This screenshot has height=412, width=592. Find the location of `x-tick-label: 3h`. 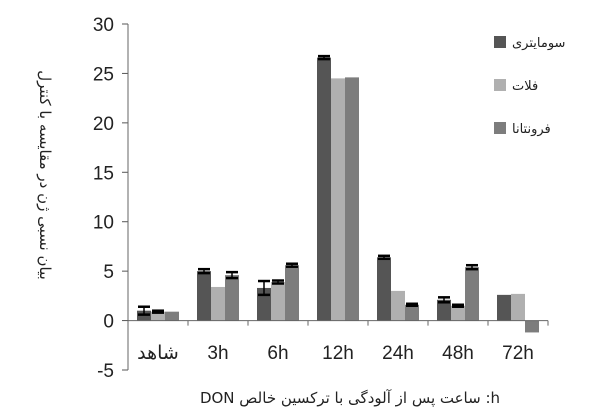

x-tick-label: 3h is located at coordinates (217, 353).